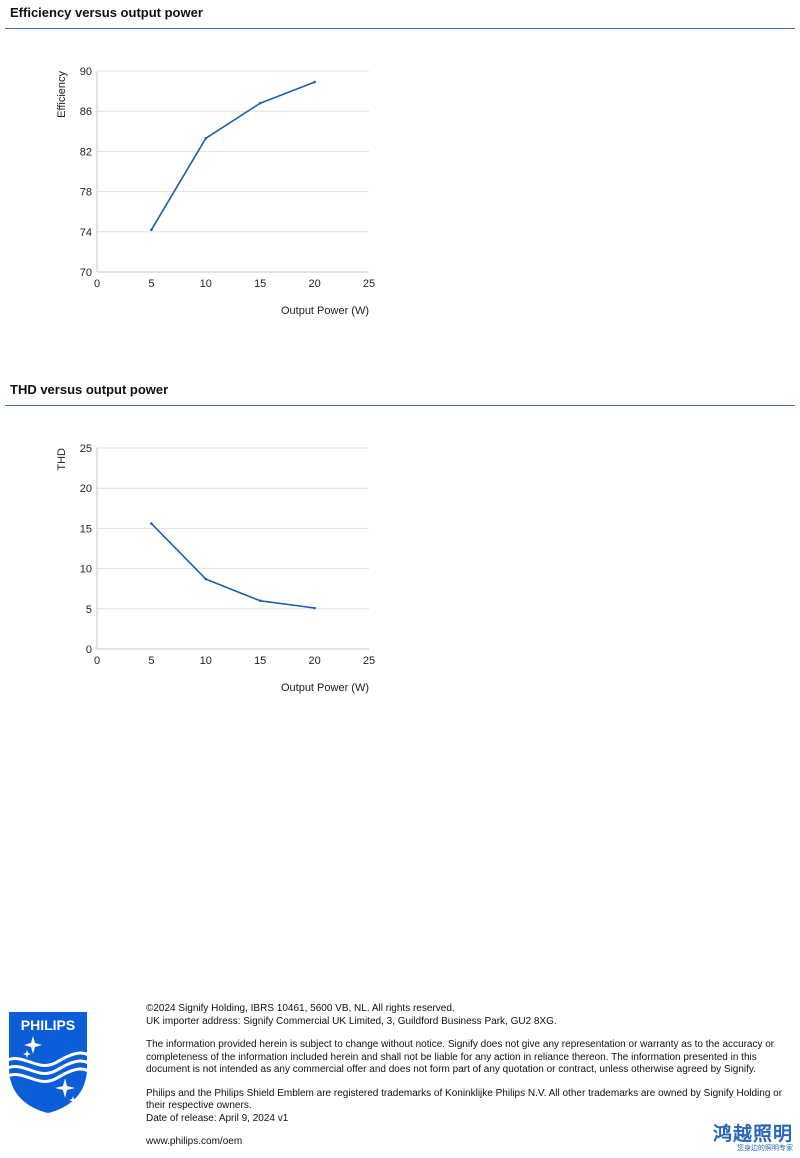  I want to click on y-tick-label: 82, so click(86, 152).